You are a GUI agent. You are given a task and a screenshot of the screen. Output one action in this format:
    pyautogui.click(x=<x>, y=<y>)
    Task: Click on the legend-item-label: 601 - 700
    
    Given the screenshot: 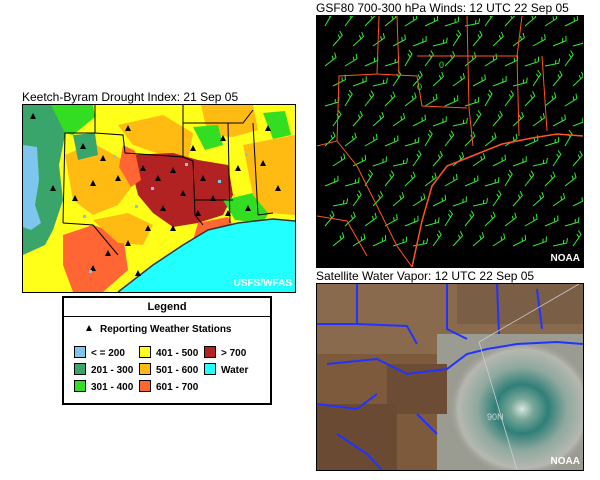 What is the action you would take?
    pyautogui.click(x=177, y=387)
    